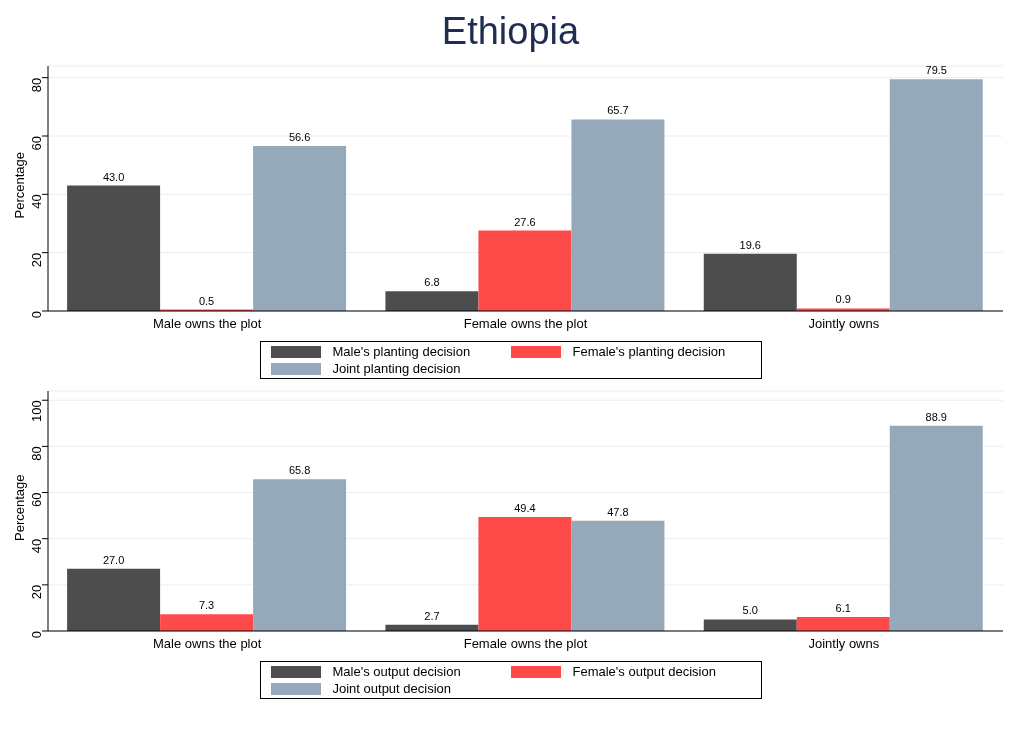 The width and height of the screenshot is (1021, 738). I want to click on data-label: 6.1, so click(843, 607).